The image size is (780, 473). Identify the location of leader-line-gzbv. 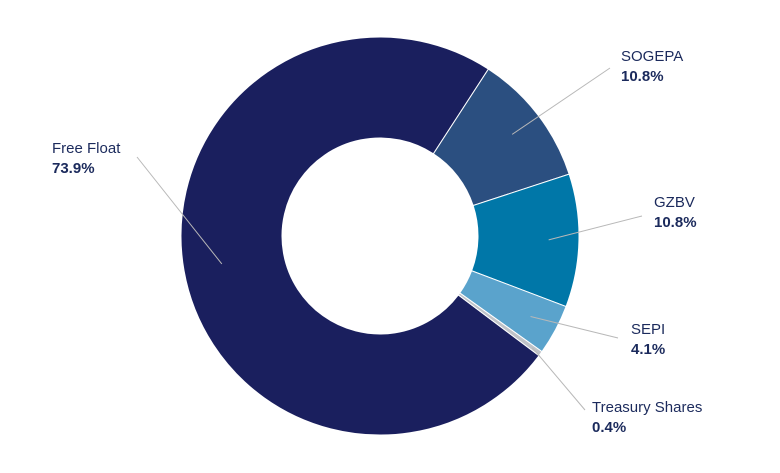
(595, 228).